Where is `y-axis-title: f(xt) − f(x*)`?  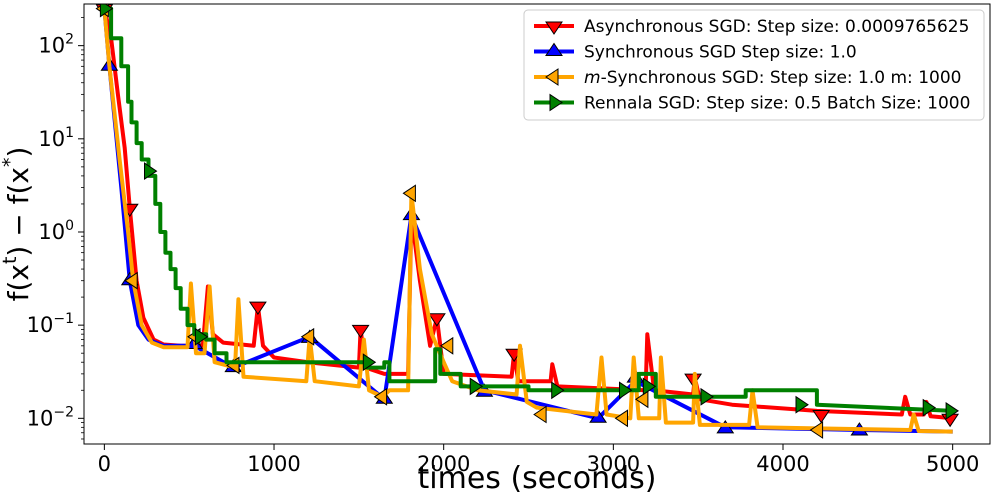 y-axis-title: f(xt) − f(x*) is located at coordinates (17, 224).